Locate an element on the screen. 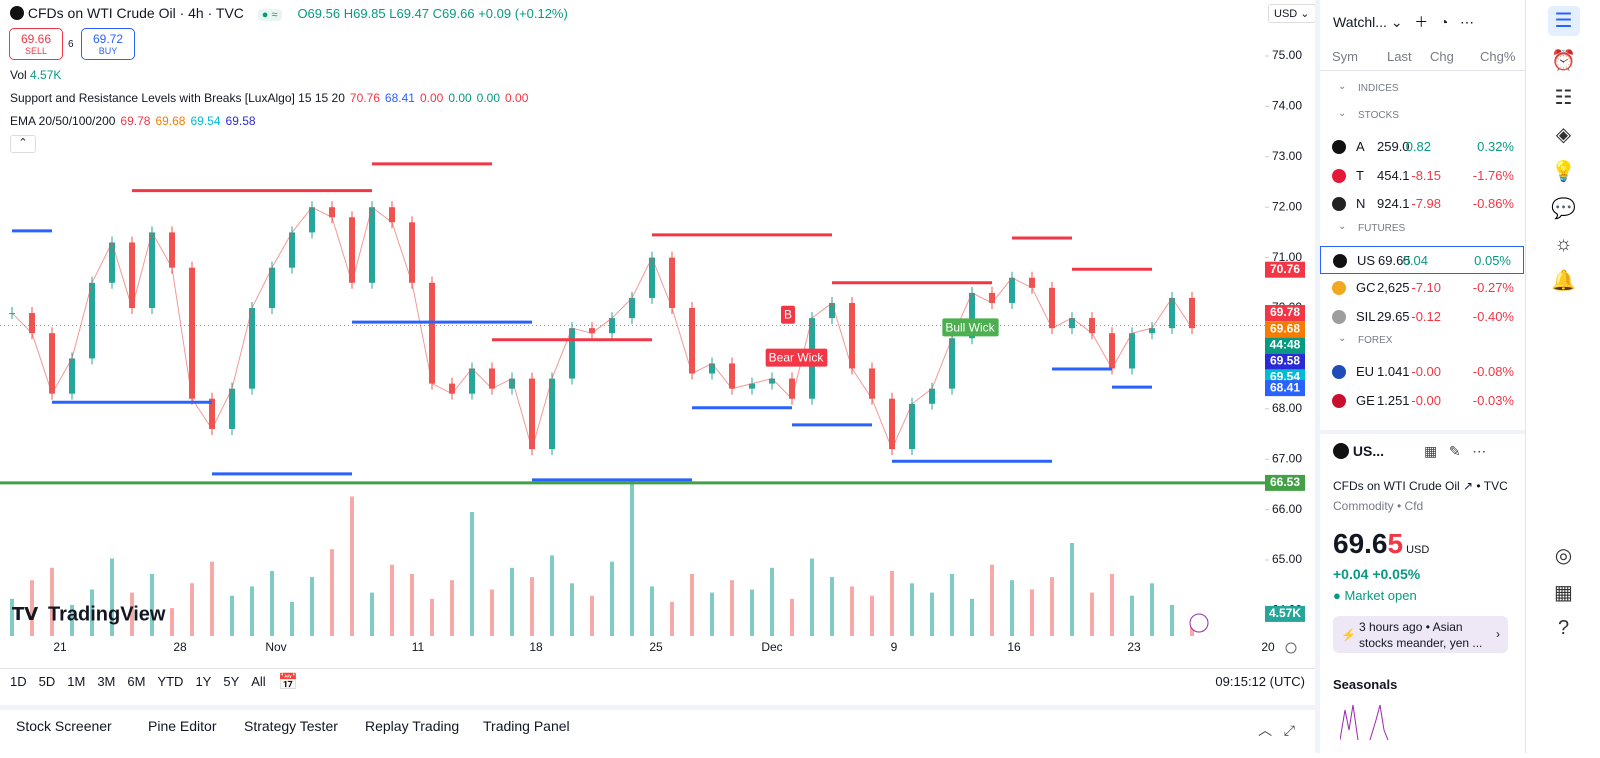  collapse-legend: ⌃ is located at coordinates (23, 144).